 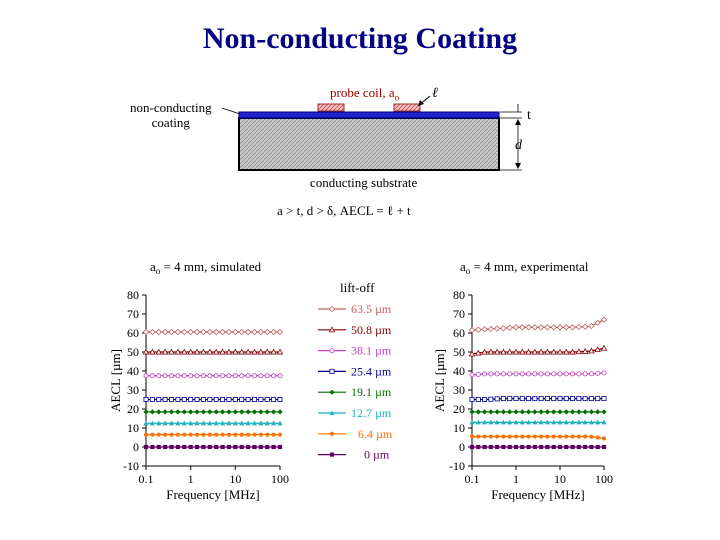 What do you see at coordinates (369, 115) in the screenshot?
I see `coating-layer` at bounding box center [369, 115].